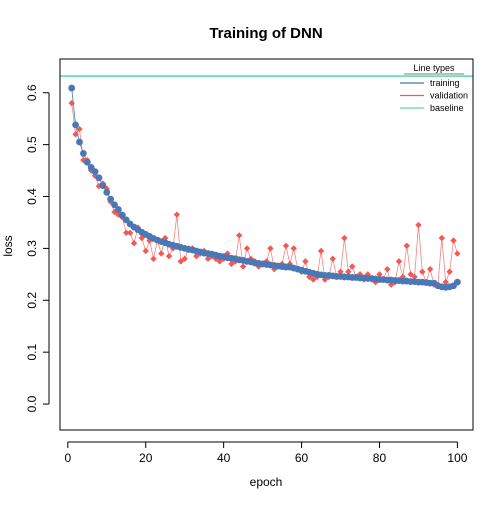  What do you see at coordinates (457, 458) in the screenshot?
I see `x-tick-label: 100` at bounding box center [457, 458].